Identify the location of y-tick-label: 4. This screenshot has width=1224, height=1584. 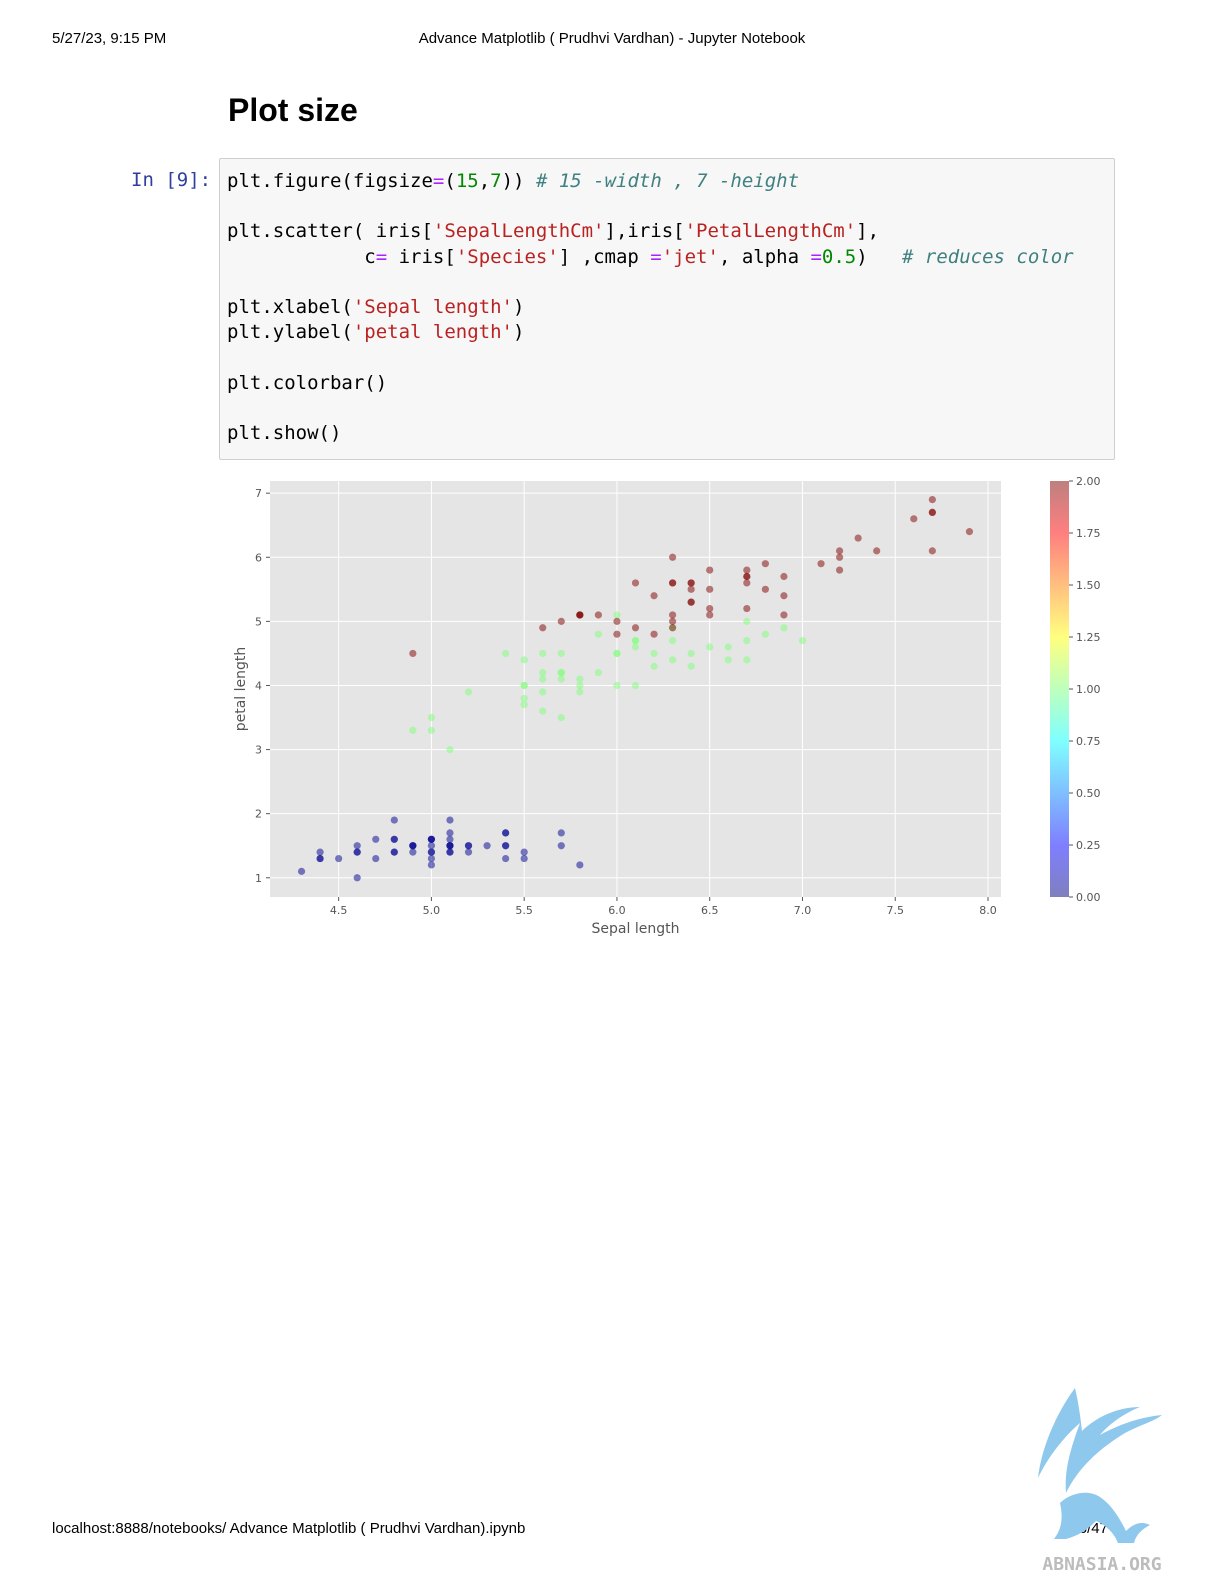
(258, 685).